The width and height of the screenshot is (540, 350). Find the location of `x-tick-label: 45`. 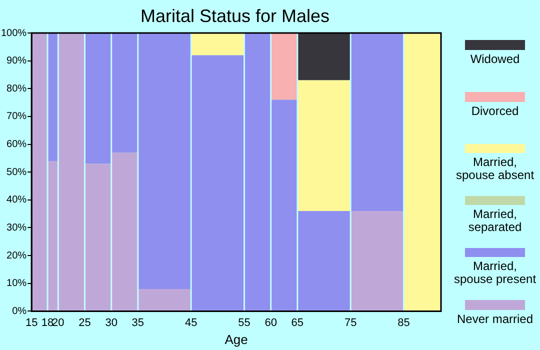

x-tick-label: 45 is located at coordinates (191, 322).